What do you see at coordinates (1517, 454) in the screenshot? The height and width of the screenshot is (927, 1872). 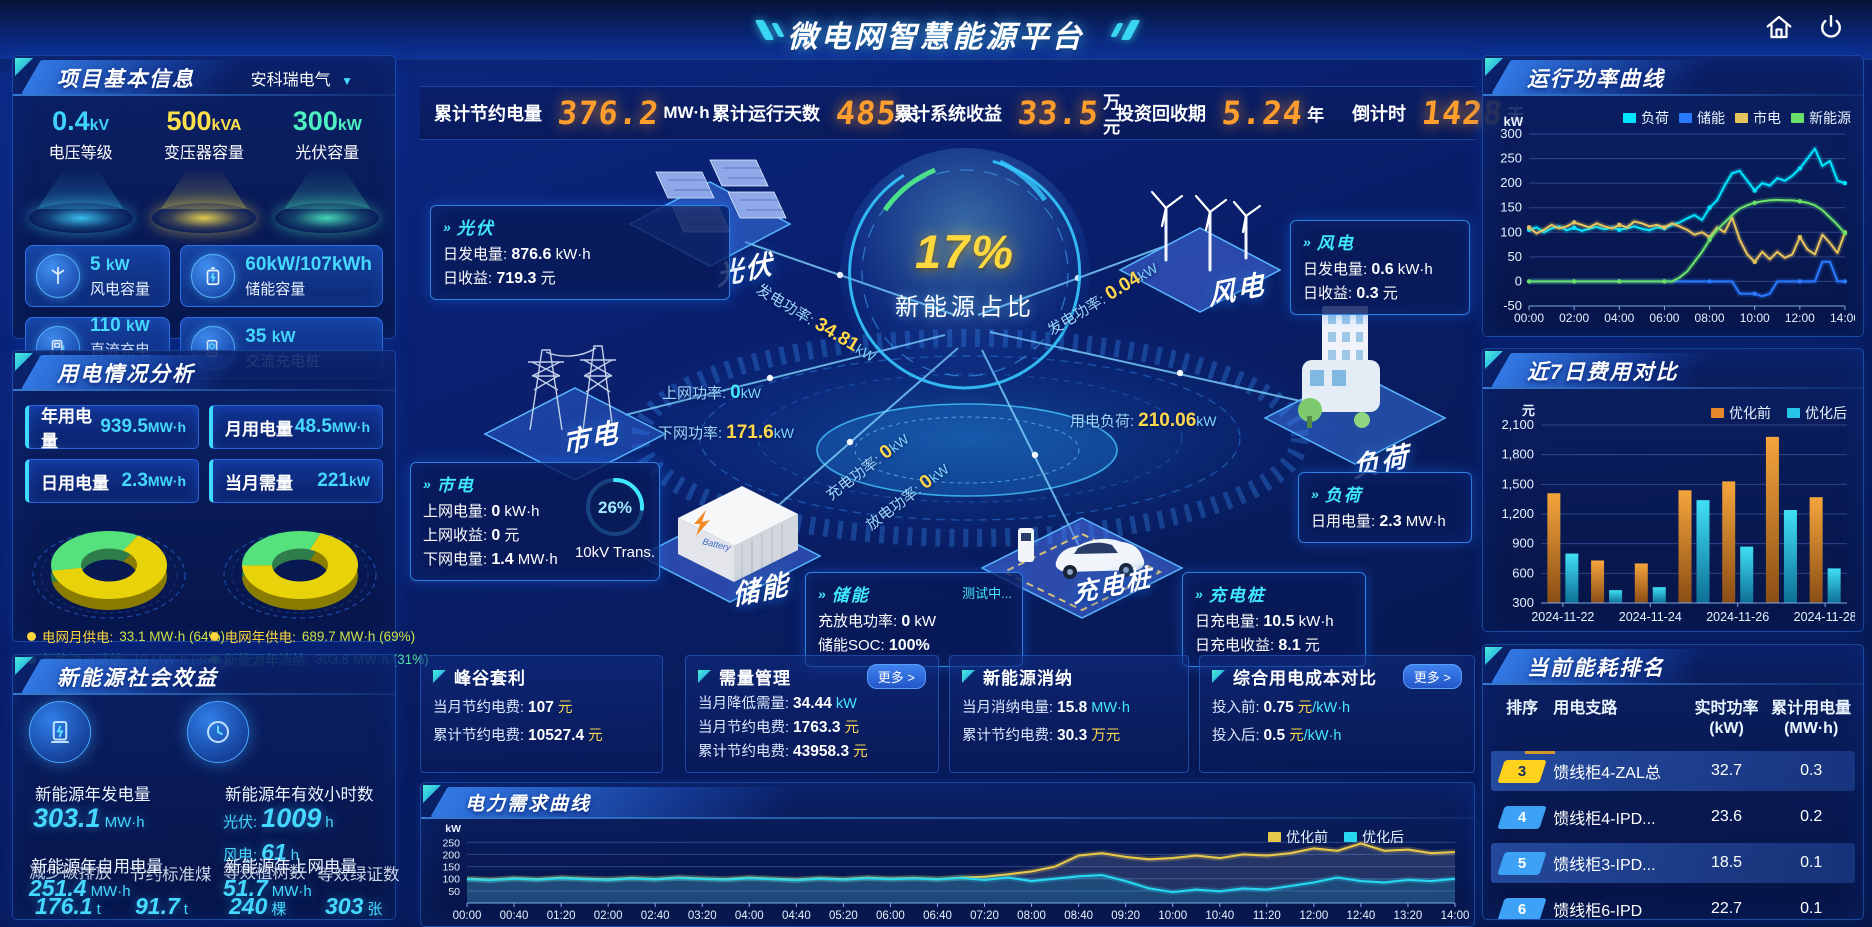 I see `svg-text: 1,800` at bounding box center [1517, 454].